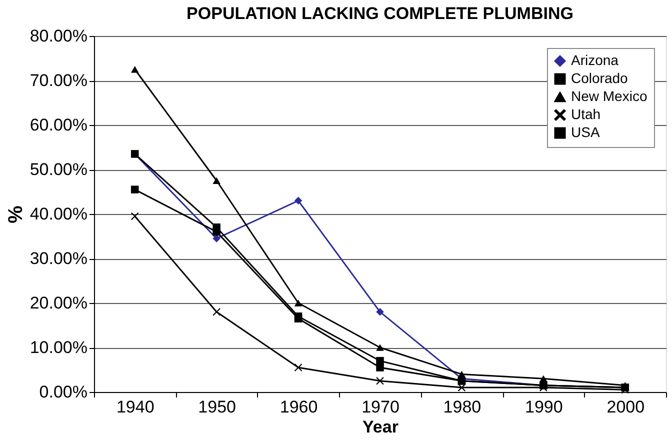  What do you see at coordinates (59, 347) in the screenshot?
I see `y-tick-label: 10.00%` at bounding box center [59, 347].